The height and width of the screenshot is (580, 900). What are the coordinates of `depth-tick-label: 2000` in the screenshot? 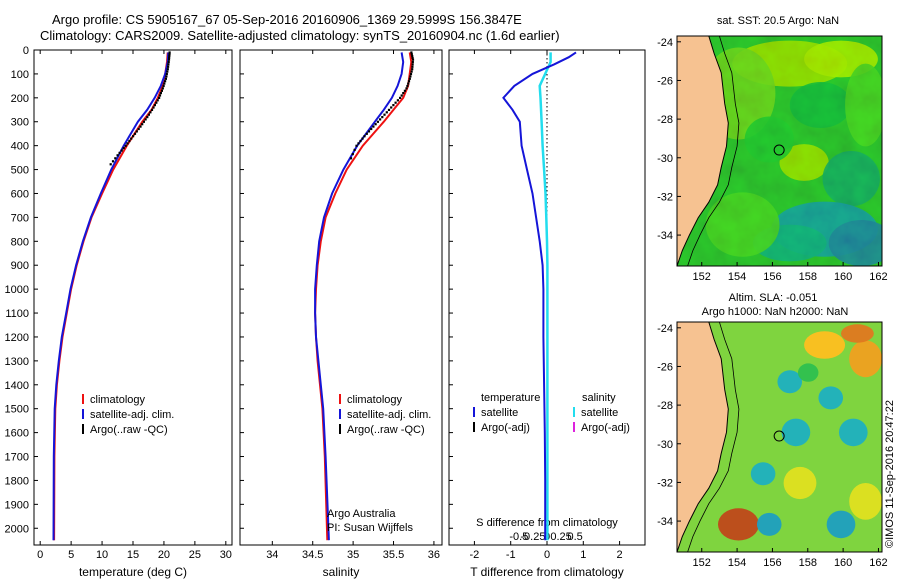 It's located at (17, 529).